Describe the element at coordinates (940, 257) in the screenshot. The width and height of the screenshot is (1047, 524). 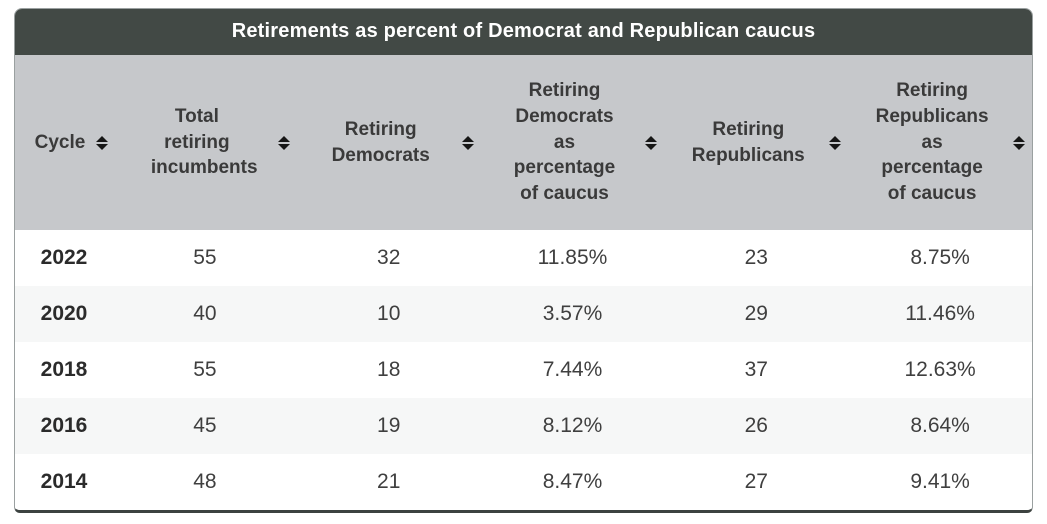
I see `cell-republicans-percentage: 8.75%` at that location.